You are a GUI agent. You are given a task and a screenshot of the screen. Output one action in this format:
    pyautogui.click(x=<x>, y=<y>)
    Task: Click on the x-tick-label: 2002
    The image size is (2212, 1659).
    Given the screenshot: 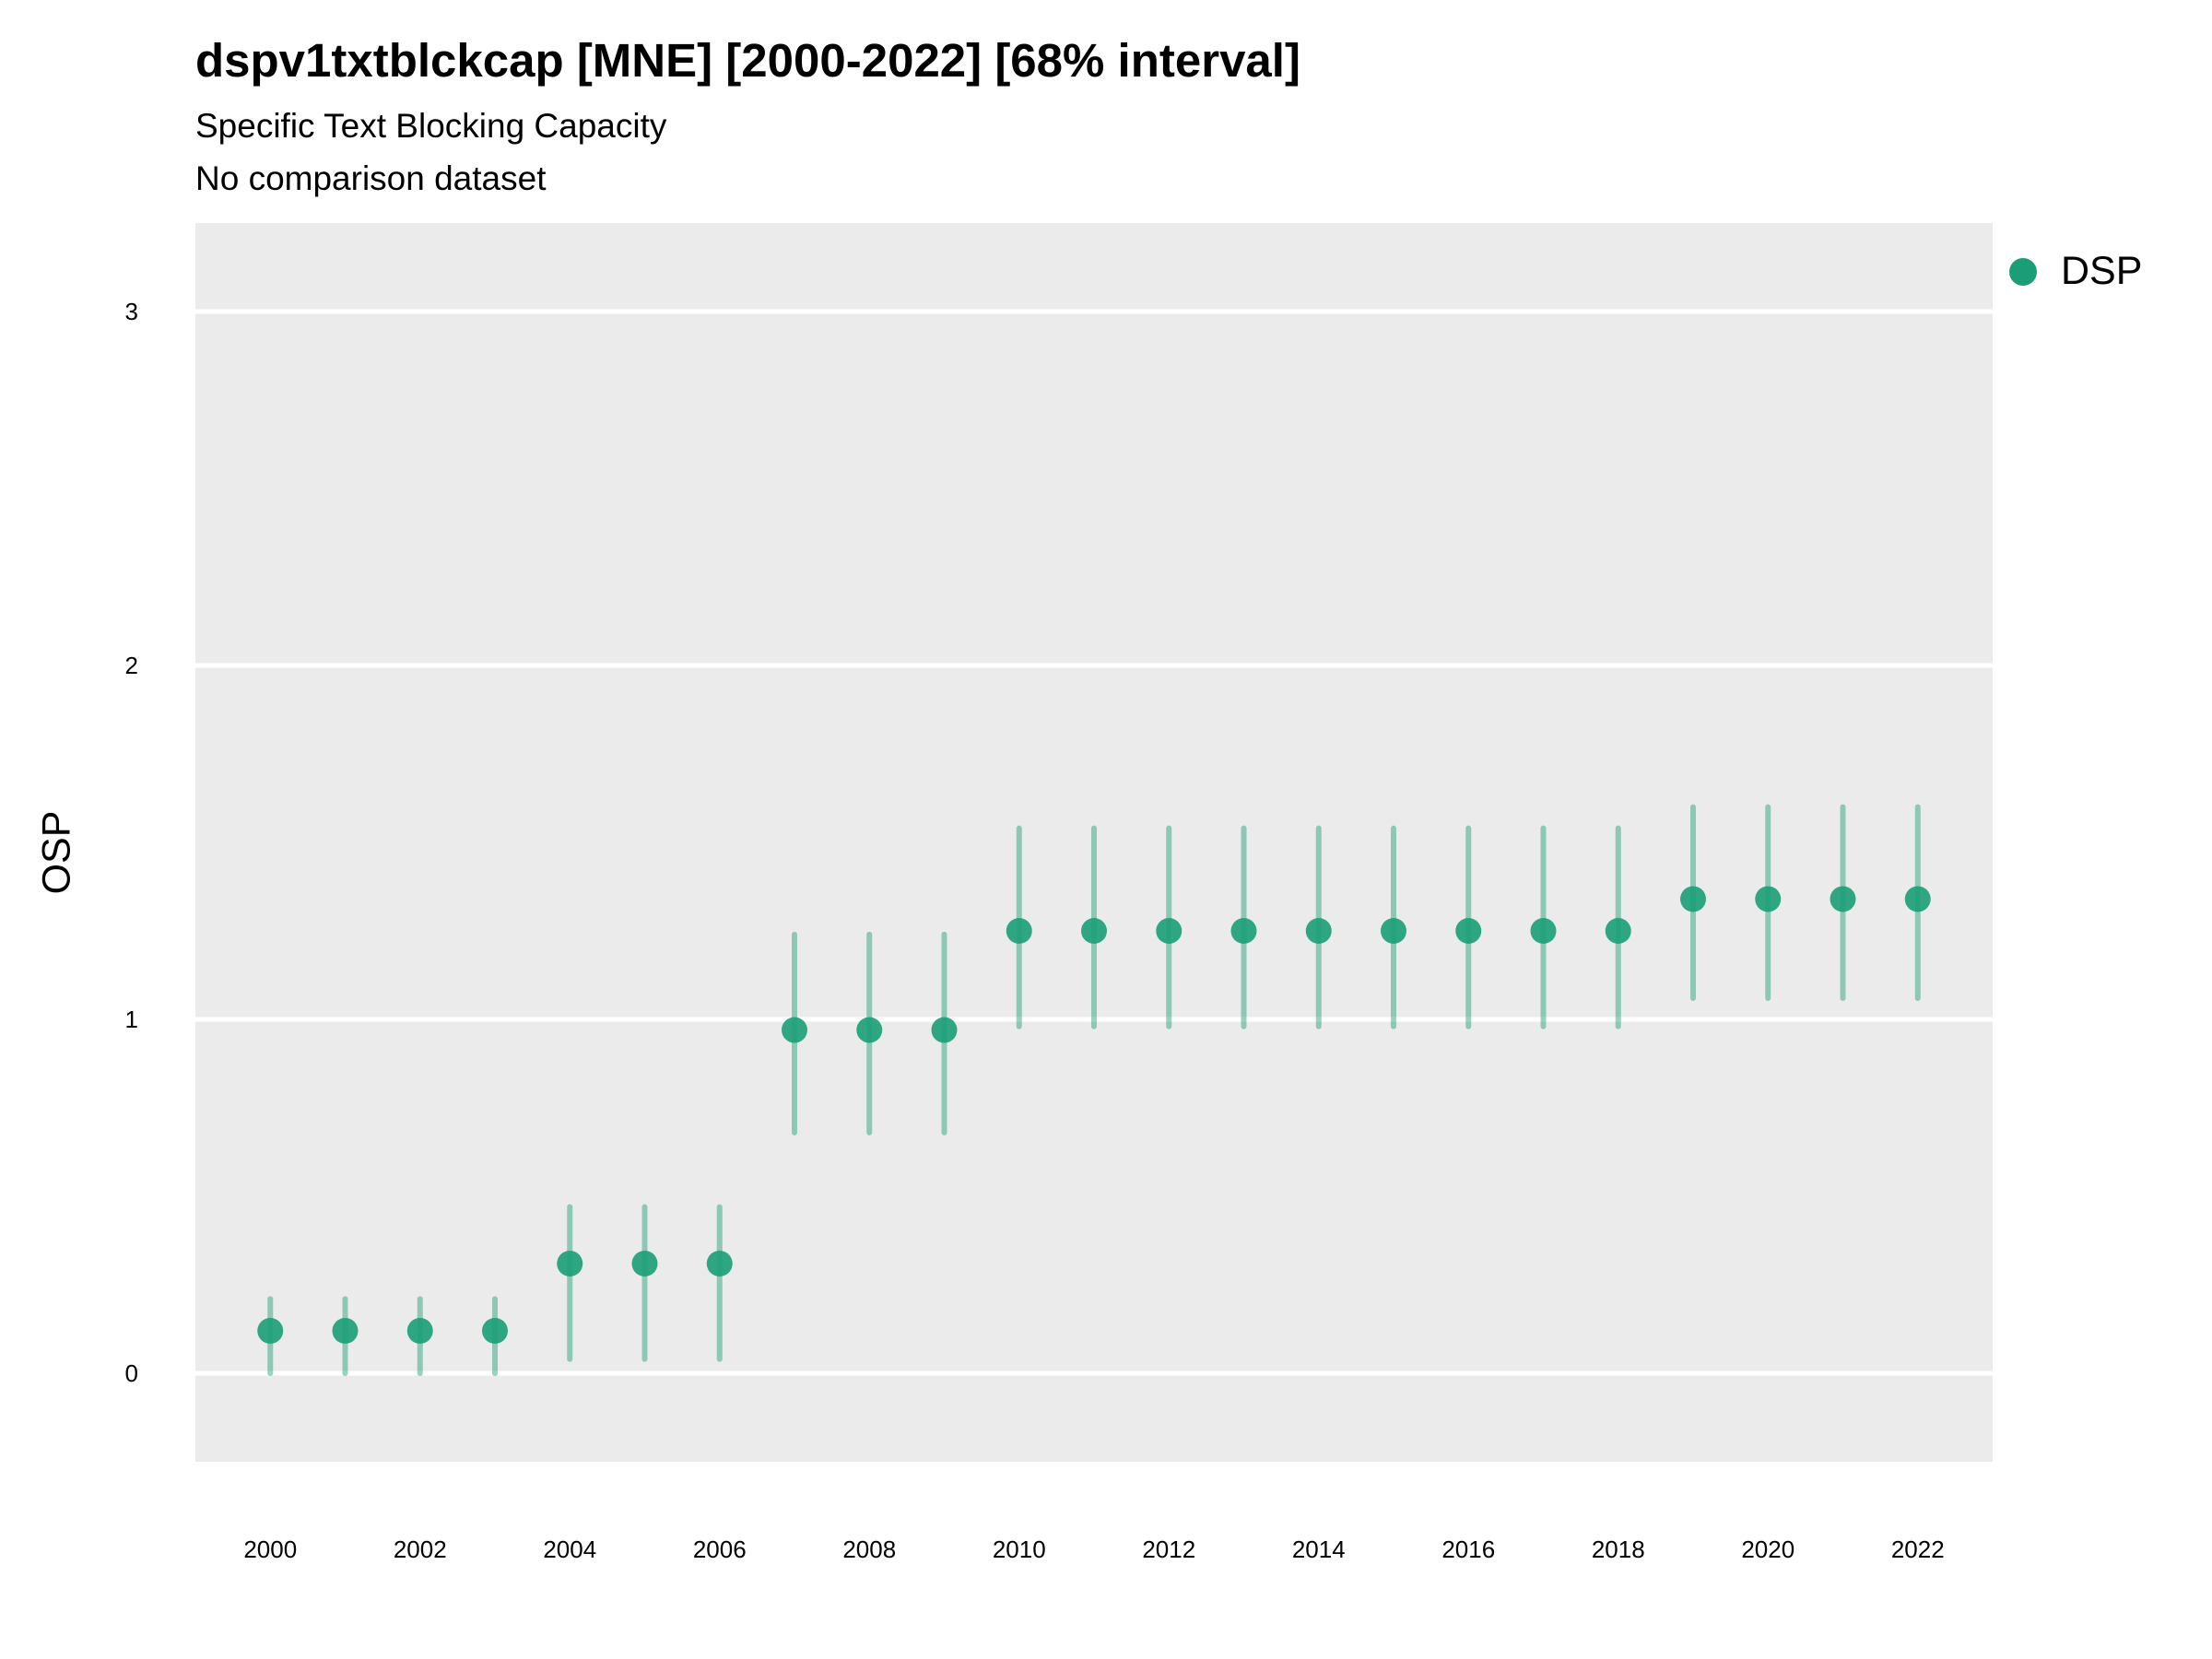 What is the action you would take?
    pyautogui.click(x=420, y=1549)
    